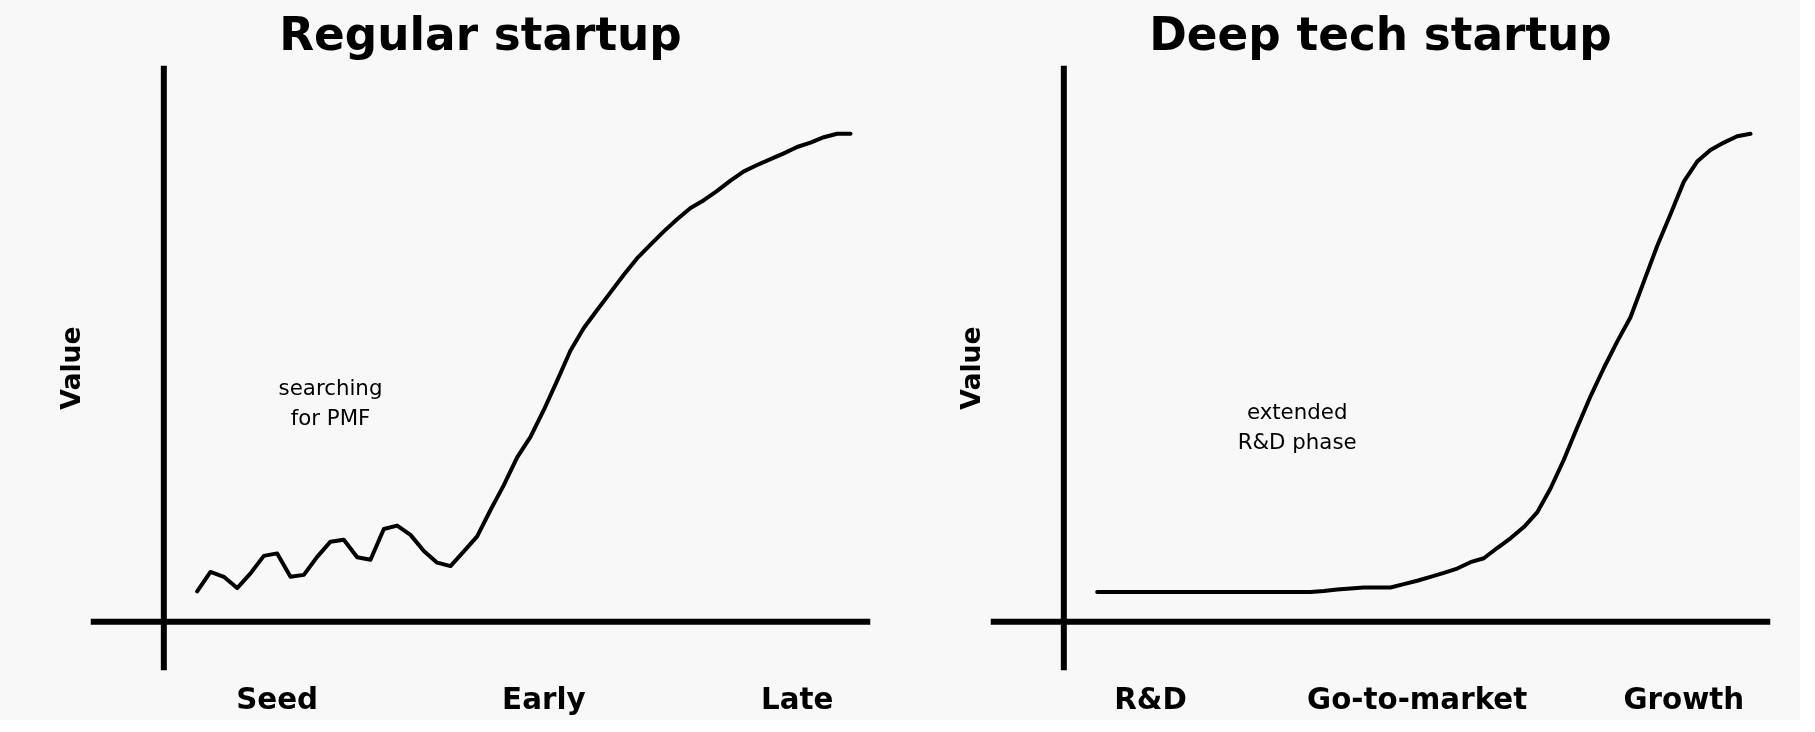 This screenshot has height=732, width=1815. Describe the element at coordinates (1417, 698) in the screenshot. I see `x-tick-label: Go-to-market` at that location.